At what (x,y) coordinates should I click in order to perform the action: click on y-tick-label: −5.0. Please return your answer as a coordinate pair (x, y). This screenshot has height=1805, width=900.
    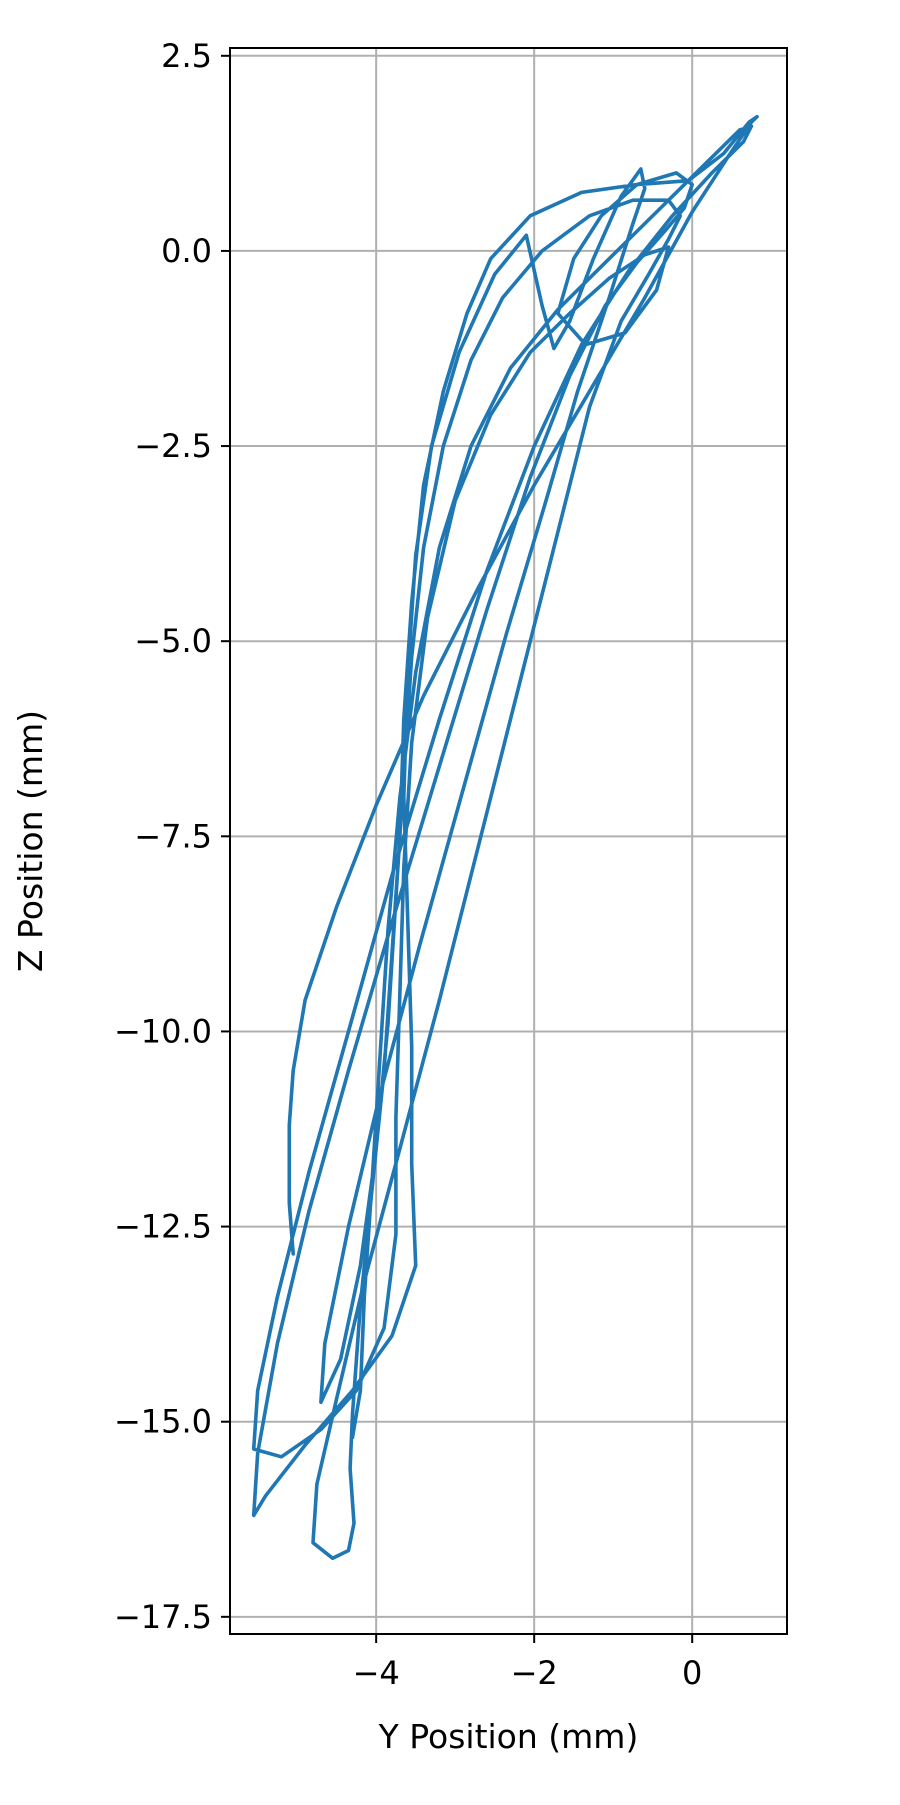
    Looking at the image, I should click on (173, 641).